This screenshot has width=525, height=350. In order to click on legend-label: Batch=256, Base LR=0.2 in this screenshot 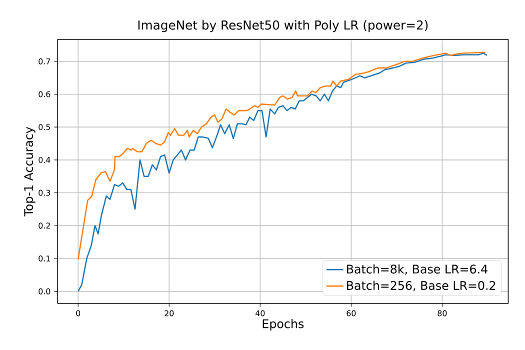, I will do `click(421, 286)`.